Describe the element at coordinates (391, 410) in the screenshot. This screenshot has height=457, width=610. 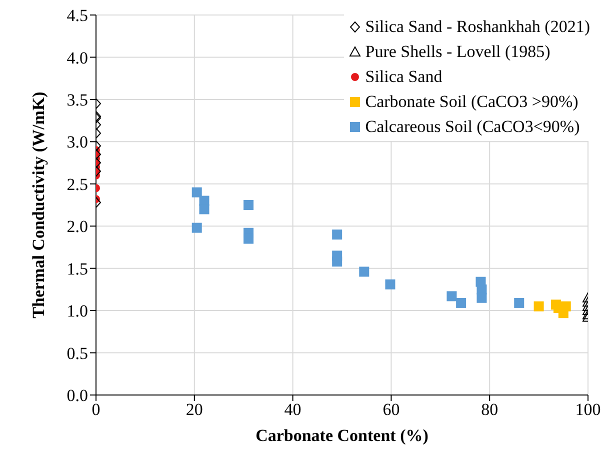
I see `x-tick-label: 60` at that location.